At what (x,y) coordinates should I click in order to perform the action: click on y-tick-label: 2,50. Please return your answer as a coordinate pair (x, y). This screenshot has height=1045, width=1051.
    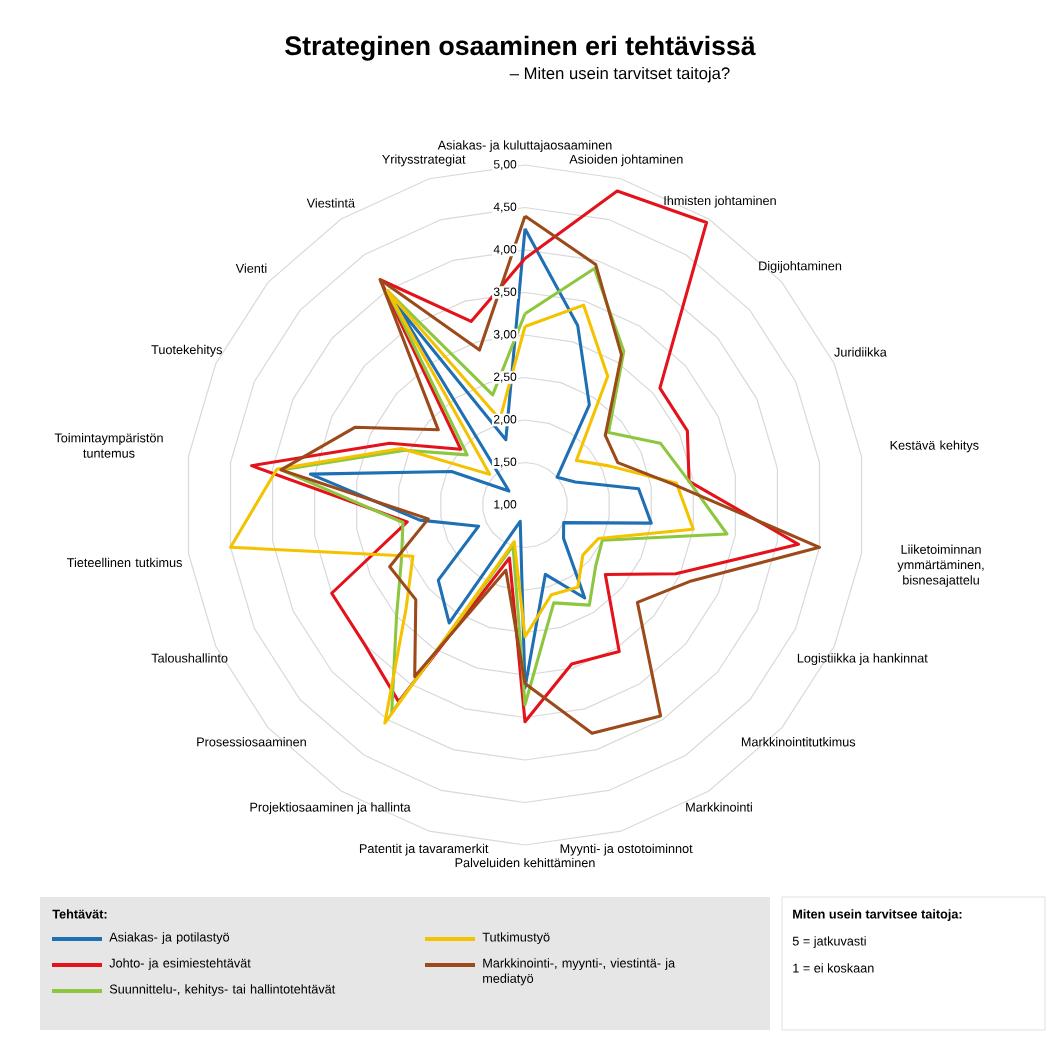
    Looking at the image, I should click on (505, 377).